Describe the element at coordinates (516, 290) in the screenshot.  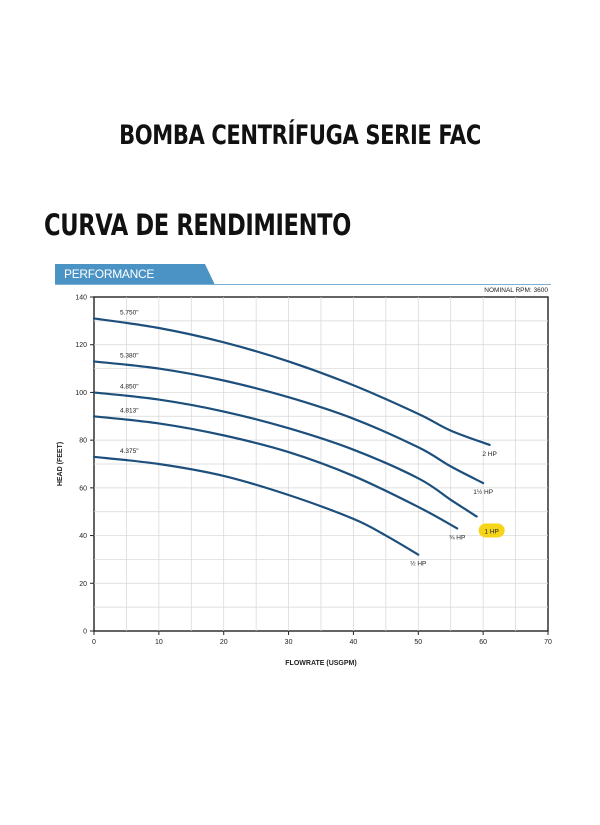
I see `nominal-rpm-label: NOMINAL RPM: 3600` at that location.